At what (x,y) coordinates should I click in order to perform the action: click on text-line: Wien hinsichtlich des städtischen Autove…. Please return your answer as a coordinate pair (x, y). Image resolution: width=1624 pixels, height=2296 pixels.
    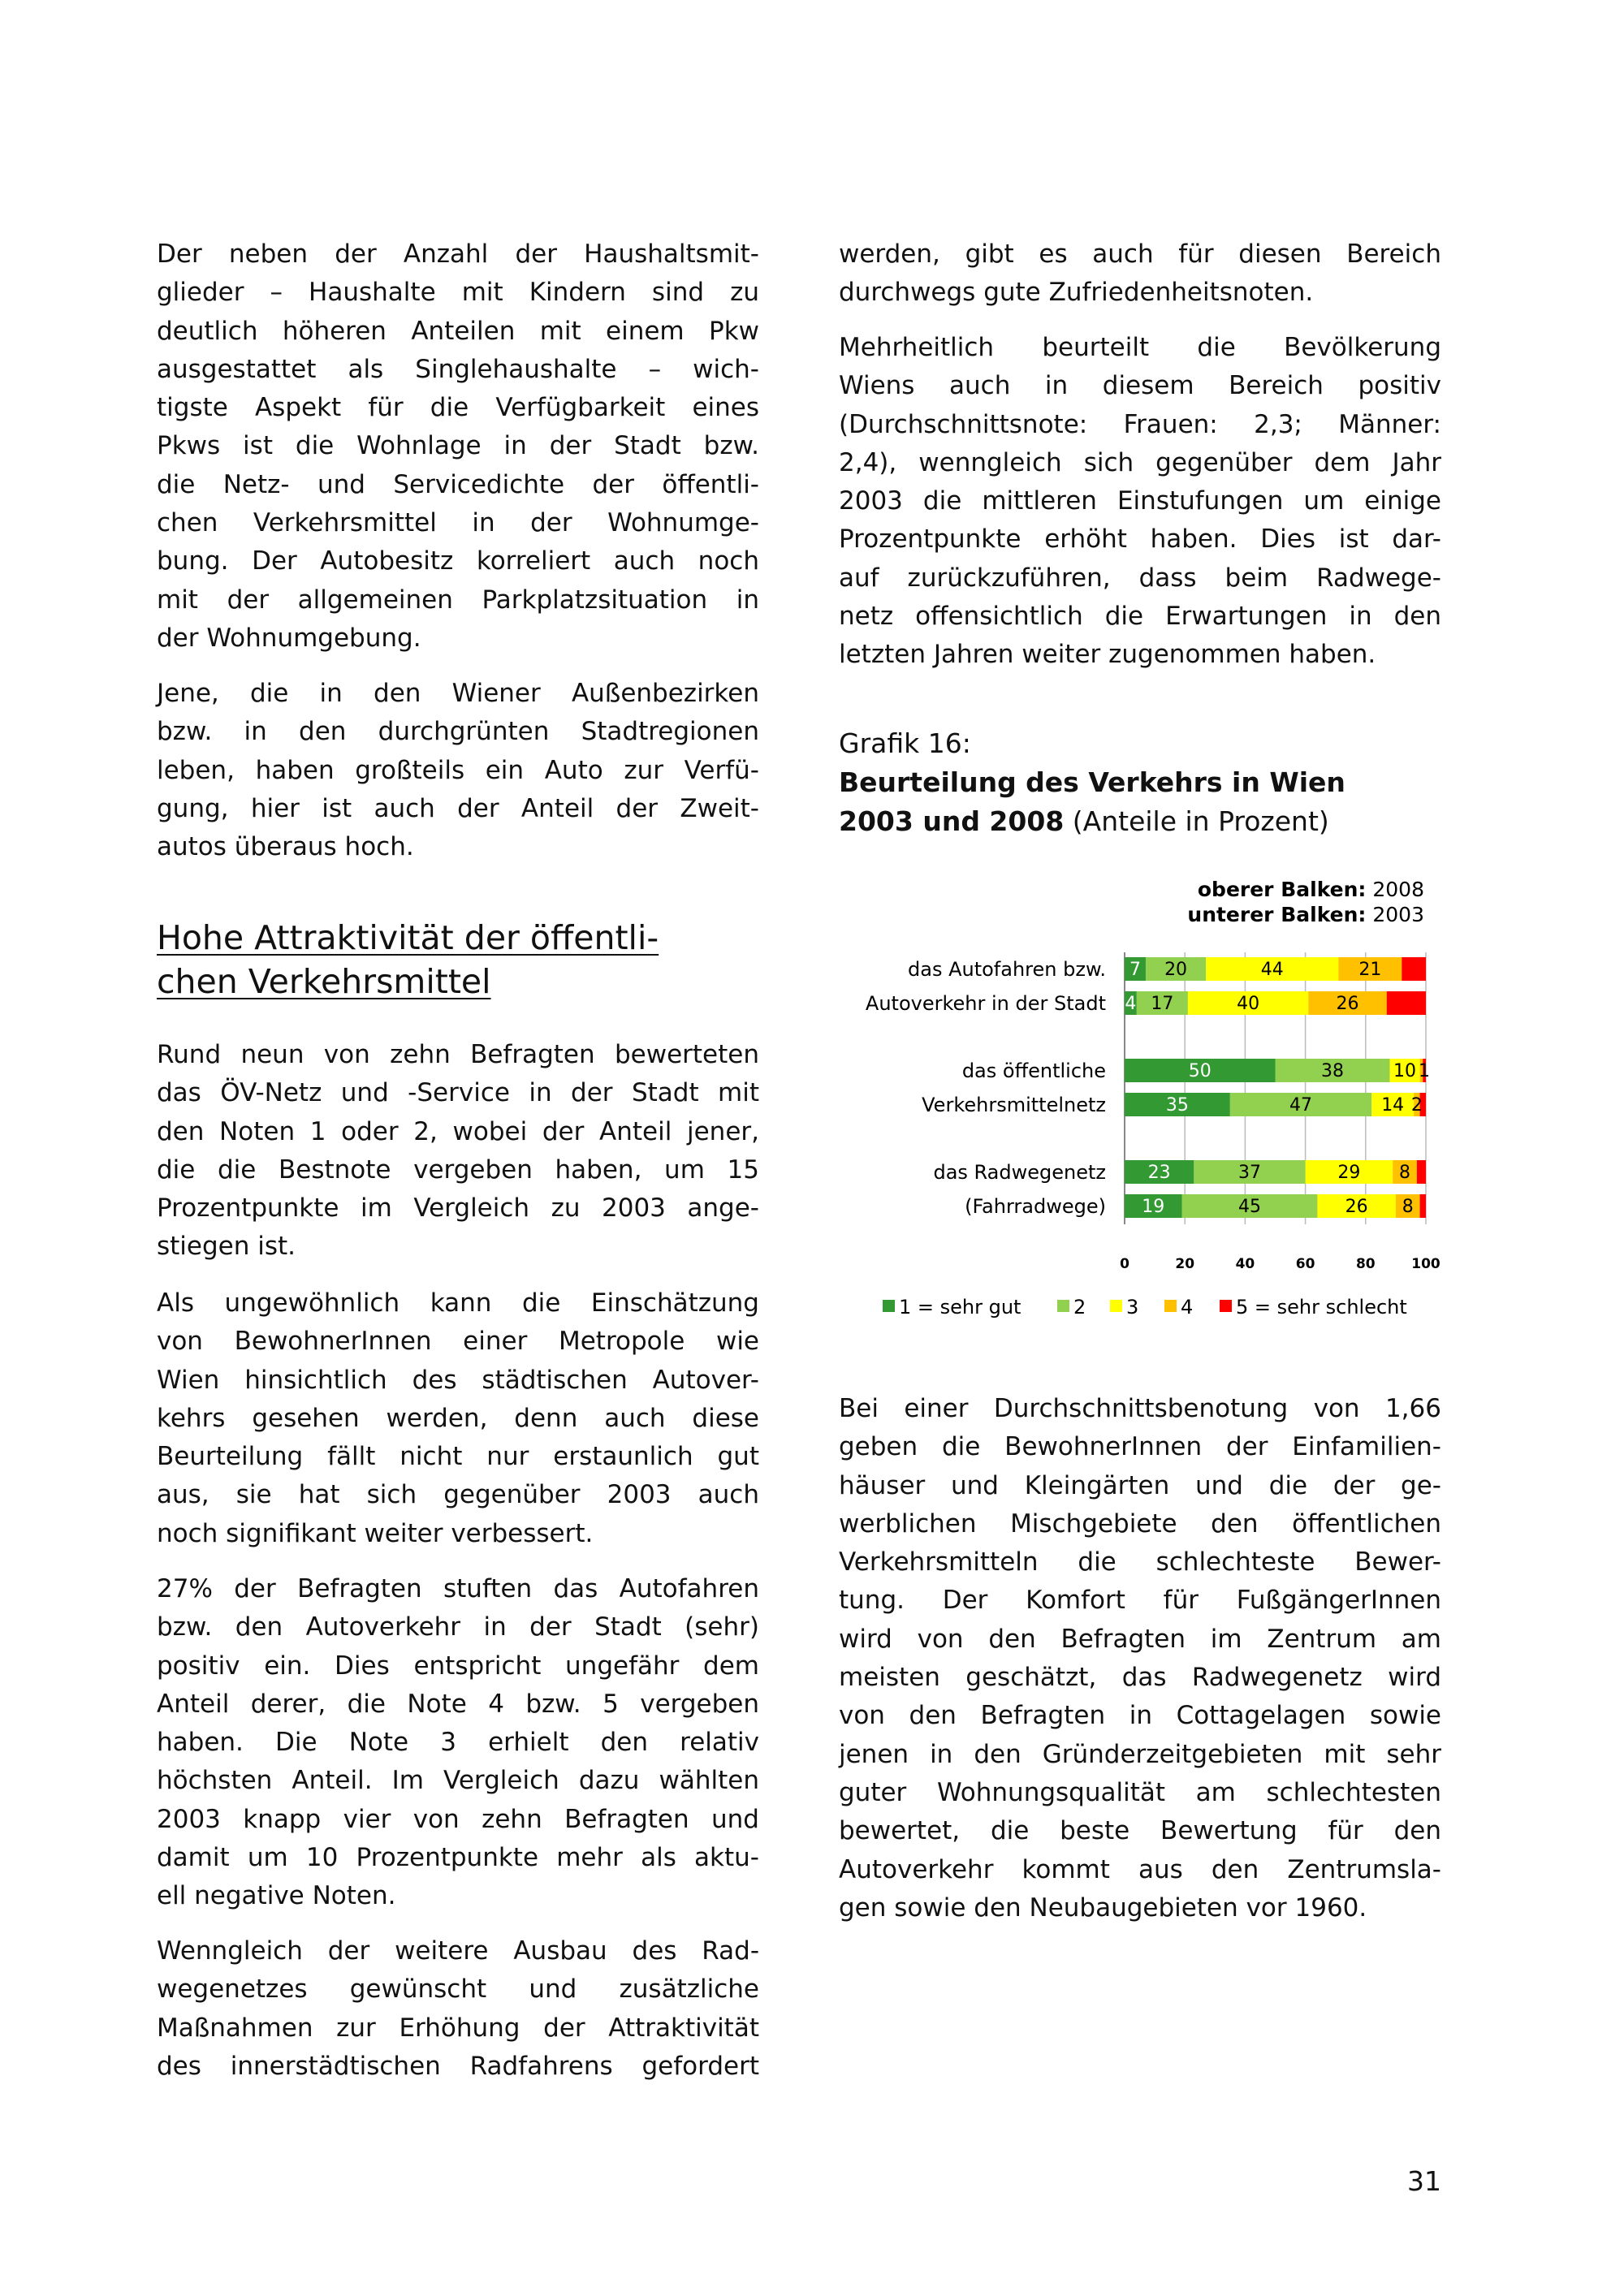
    Looking at the image, I should click on (458, 1380).